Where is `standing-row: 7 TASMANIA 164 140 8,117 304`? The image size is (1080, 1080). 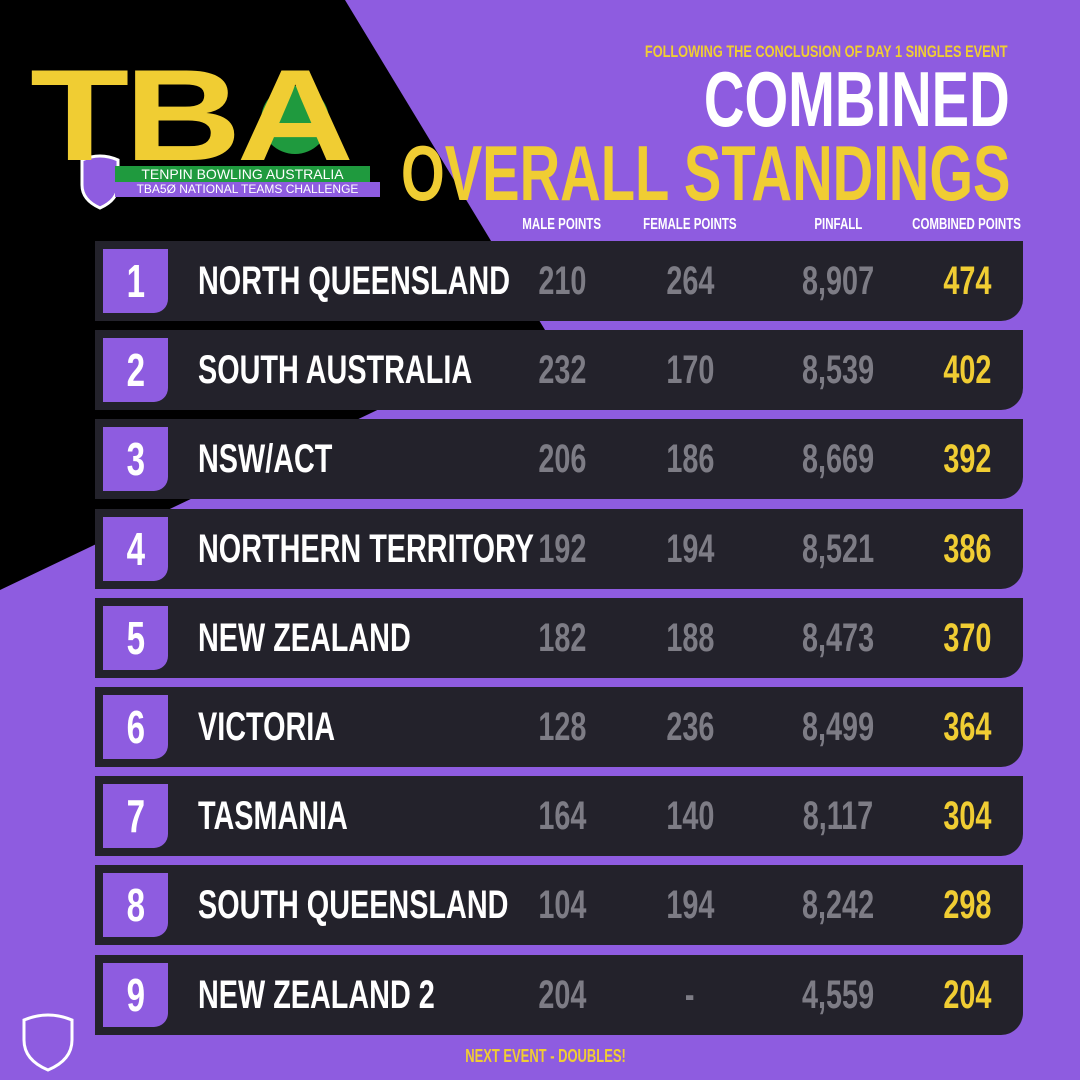
standing-row: 7 TASMANIA 164 140 8,117 304 is located at coordinates (559, 816).